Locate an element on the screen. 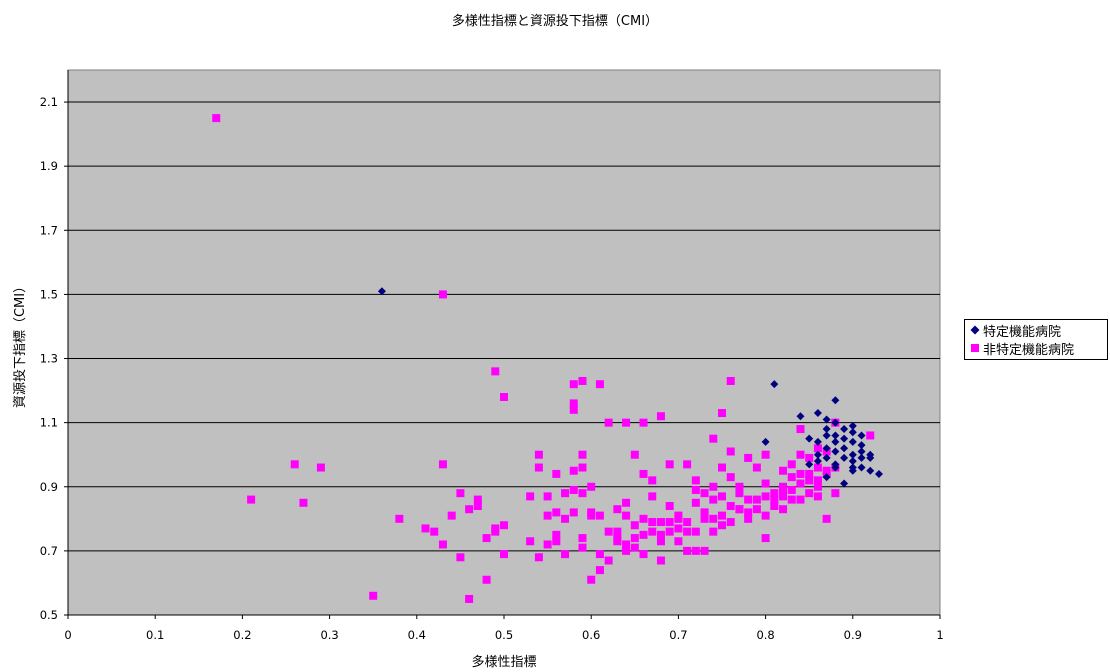 This screenshot has height=672, width=1110. y-tick-label: 0.7 is located at coordinates (49, 551).